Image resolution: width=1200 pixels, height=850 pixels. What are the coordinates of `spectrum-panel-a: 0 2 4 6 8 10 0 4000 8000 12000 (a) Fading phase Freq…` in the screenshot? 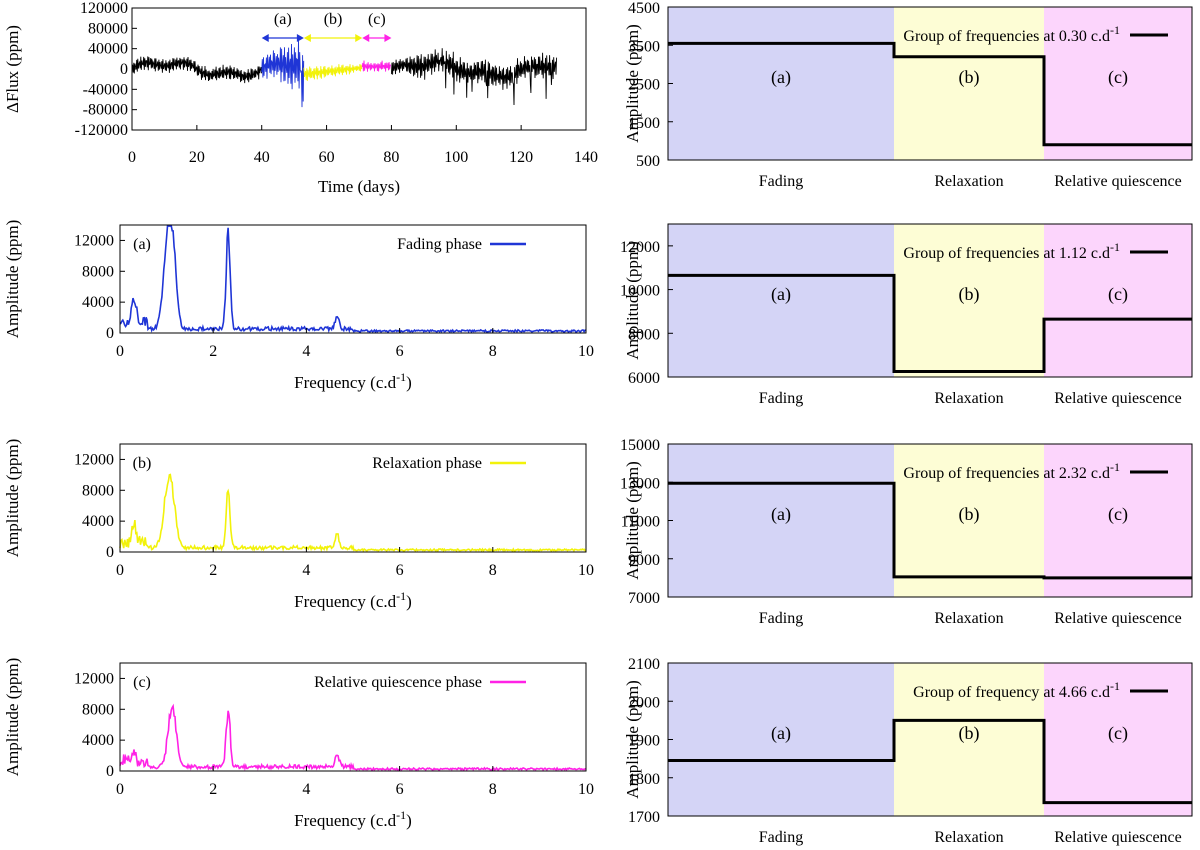 It's located at (298, 306).